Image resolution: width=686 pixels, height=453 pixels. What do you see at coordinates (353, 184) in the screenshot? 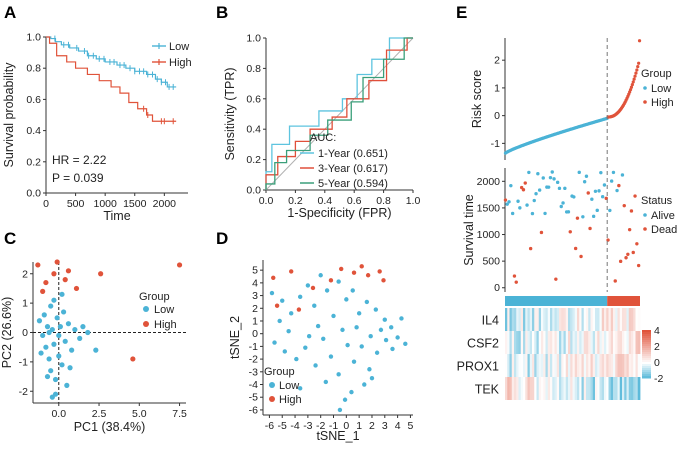
I see `legend-label: 5-Year (0.594)` at bounding box center [353, 184].